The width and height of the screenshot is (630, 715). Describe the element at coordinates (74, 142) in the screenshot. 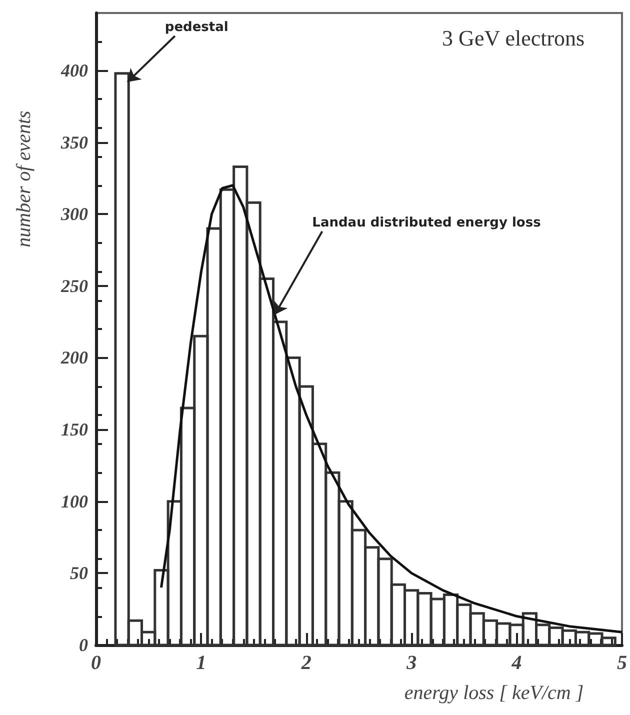

I see `y-tick-label: 350` at that location.